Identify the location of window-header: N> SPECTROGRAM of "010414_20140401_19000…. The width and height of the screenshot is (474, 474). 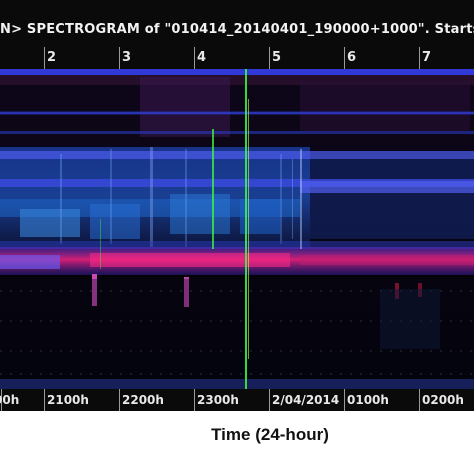
(237, 23).